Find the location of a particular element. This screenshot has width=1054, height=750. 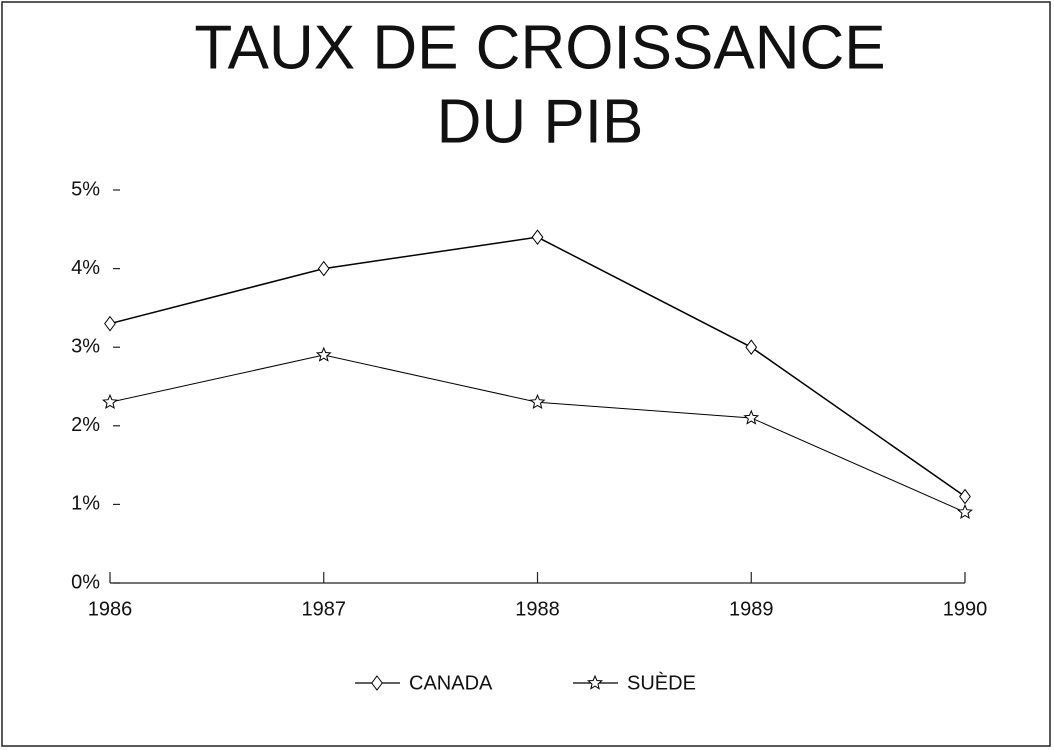

y-tick-label: 4% is located at coordinates (85, 268).